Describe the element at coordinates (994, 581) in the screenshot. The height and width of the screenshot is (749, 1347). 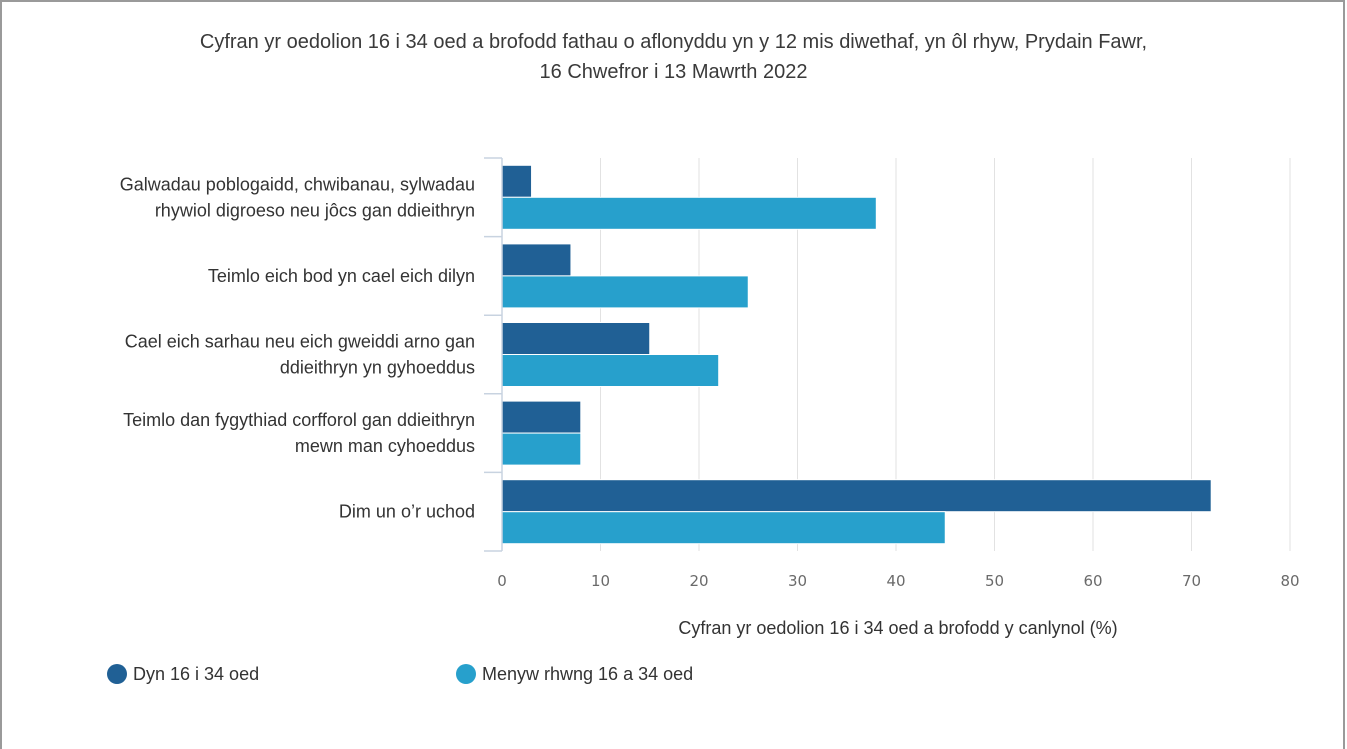
I see `x-tick-label: 50` at that location.